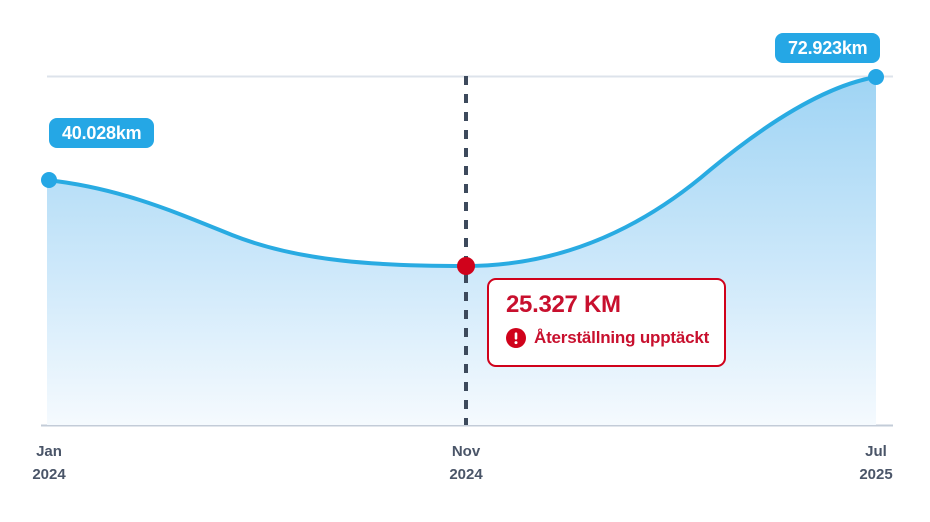  Describe the element at coordinates (49, 463) in the screenshot. I see `x-axis-tick-jan-2024: Jan 2024` at that location.